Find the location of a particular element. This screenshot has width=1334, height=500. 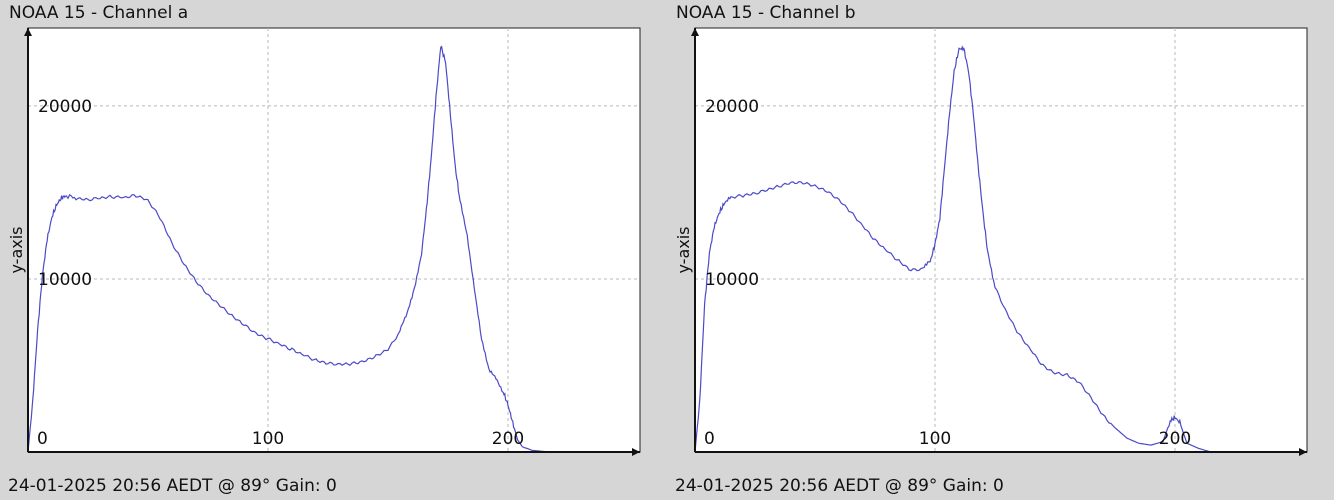

chart-title: NOAA 15 - Channel b is located at coordinates (766, 13).